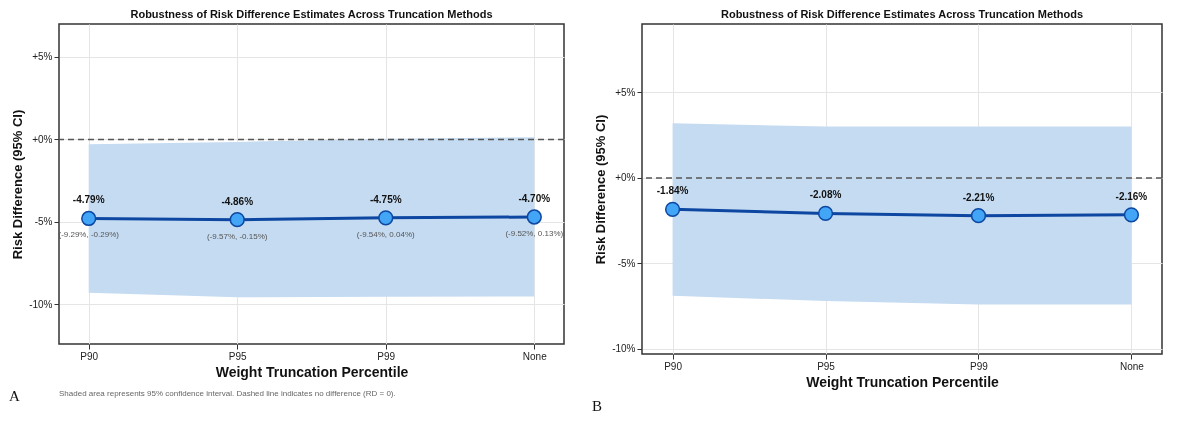  What do you see at coordinates (1131, 196) in the screenshot?
I see `data-label: -2.16%` at bounding box center [1131, 196].